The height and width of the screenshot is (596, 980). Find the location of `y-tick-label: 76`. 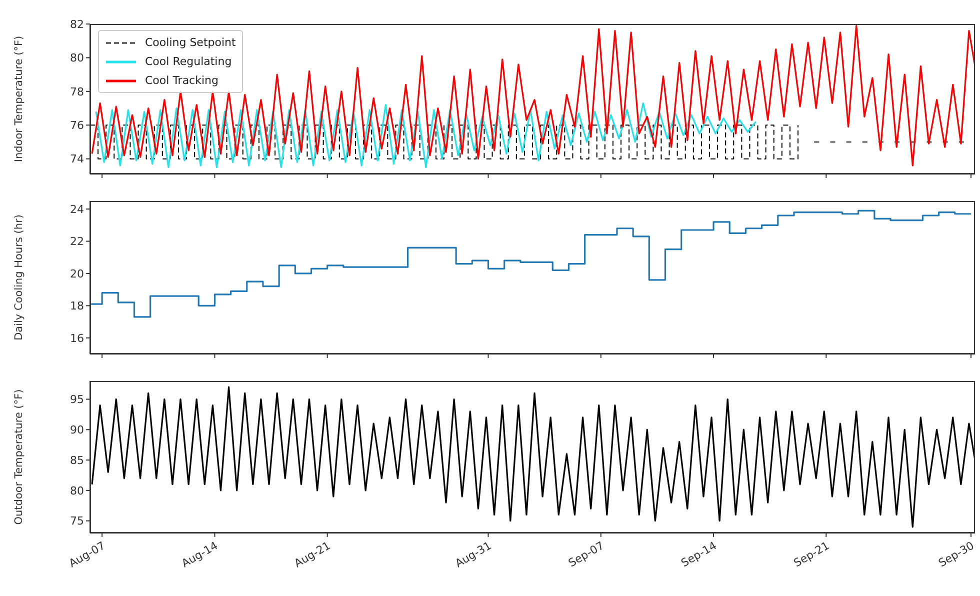

y-tick-label: 76 is located at coordinates (77, 125).